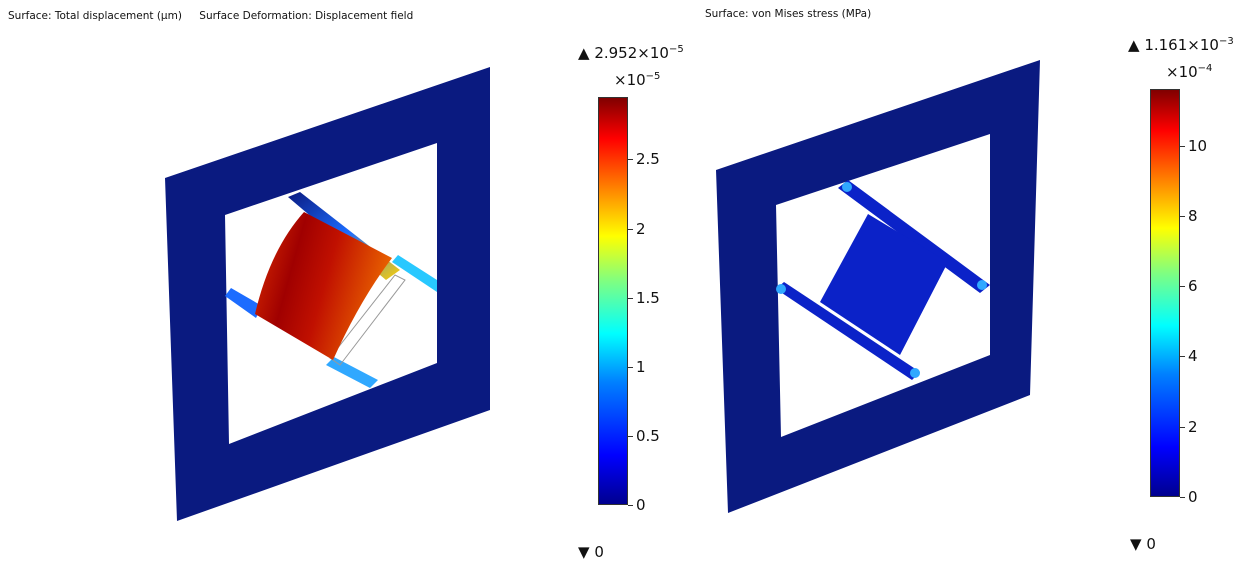  Describe the element at coordinates (653, 76) in the screenshot. I see `left-multiplier-exponent: −5` at that location.